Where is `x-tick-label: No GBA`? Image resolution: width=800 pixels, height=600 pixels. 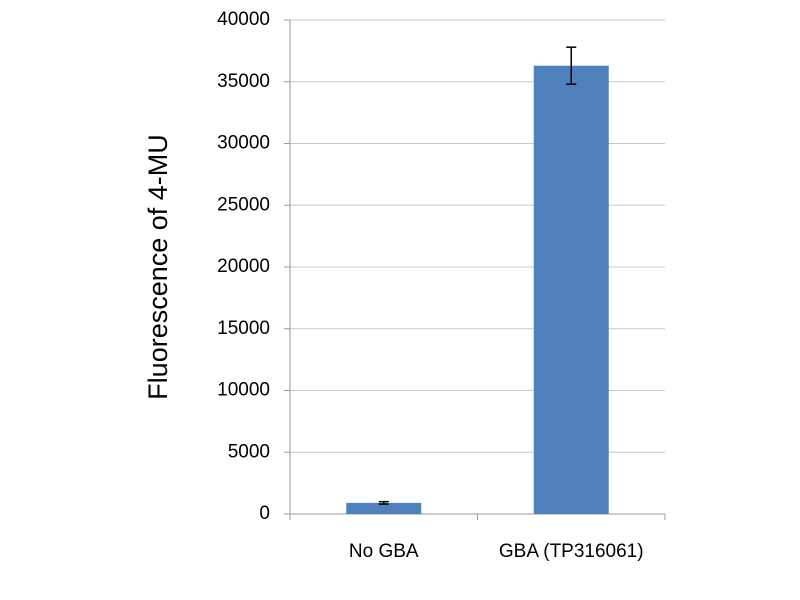
x-tick-label: No GBA is located at coordinates (383, 551).